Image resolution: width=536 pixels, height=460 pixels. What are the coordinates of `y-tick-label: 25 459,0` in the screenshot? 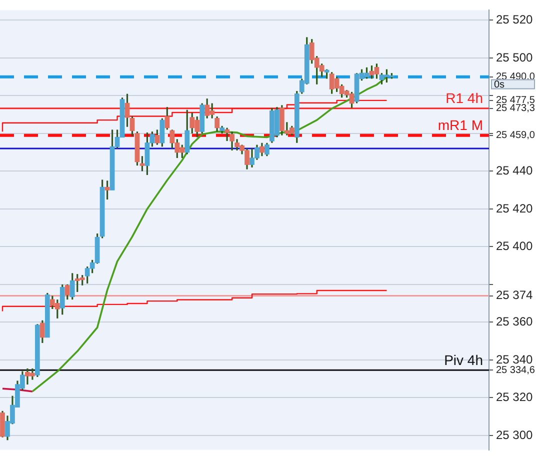 It's located at (516, 136).